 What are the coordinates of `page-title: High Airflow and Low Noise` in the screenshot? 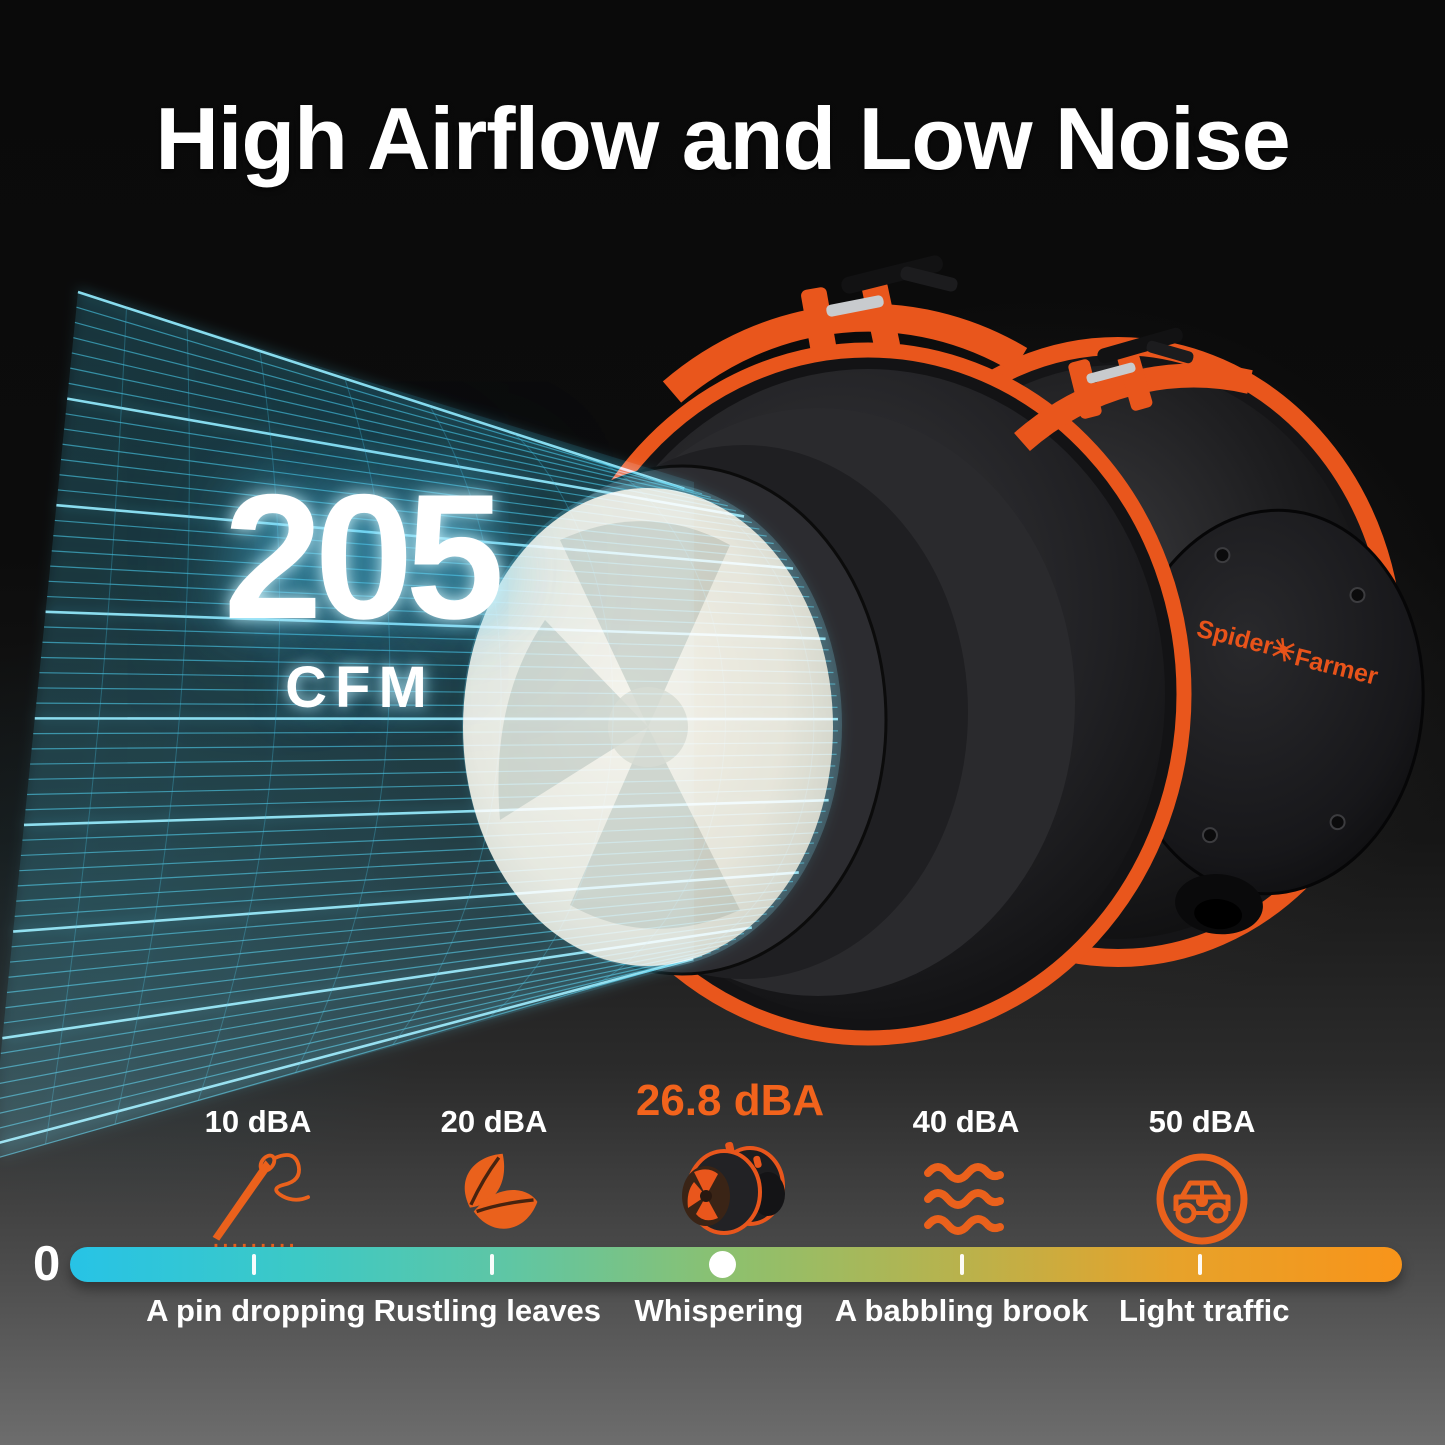 It's located at (722, 138).